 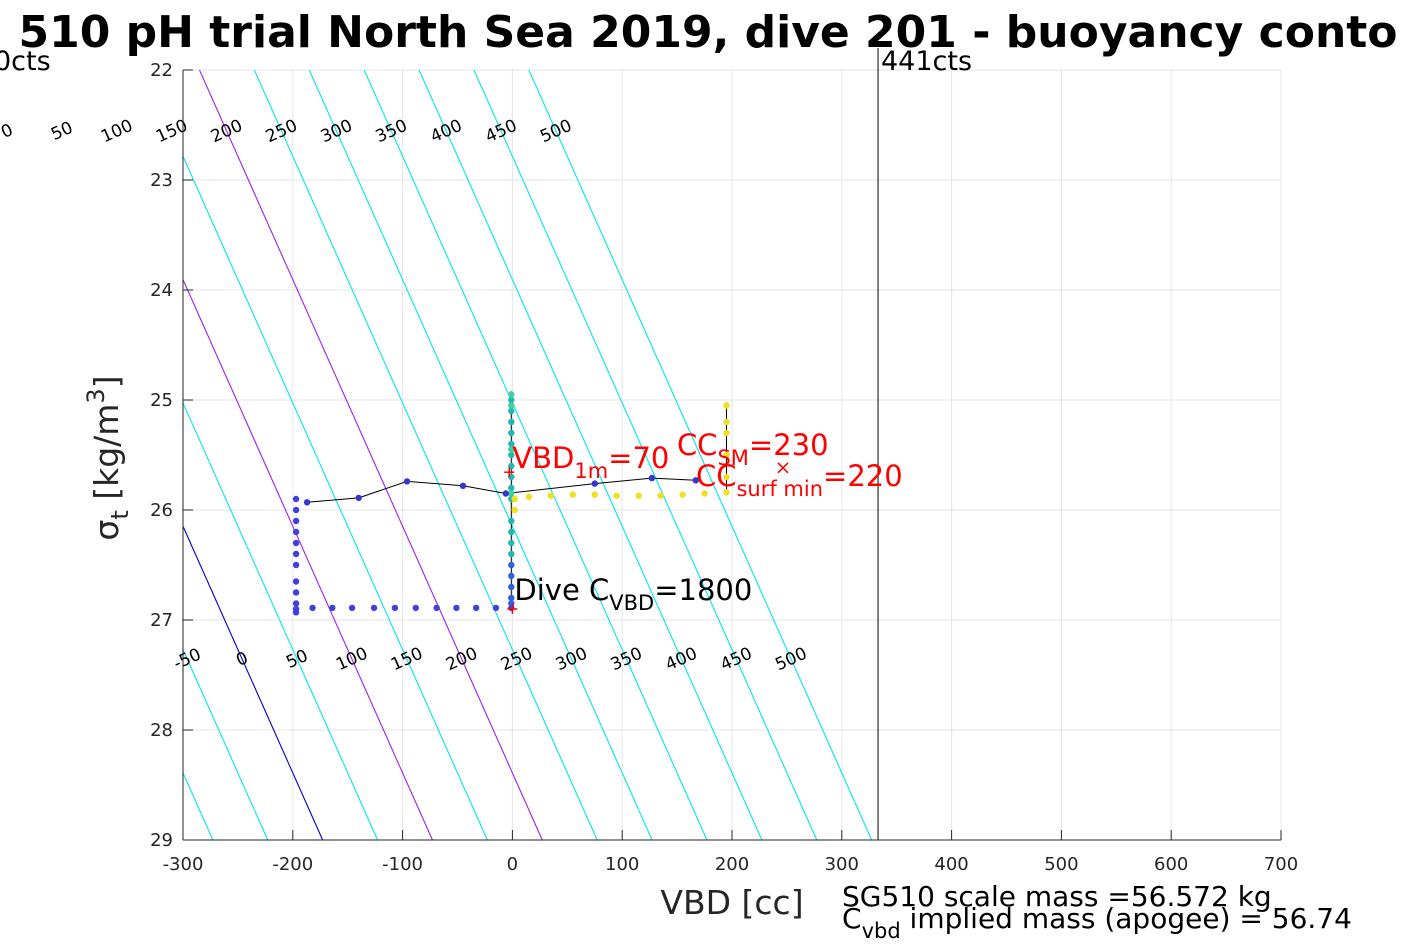 I want to click on y-tick-label: 22, so click(x=161, y=70).